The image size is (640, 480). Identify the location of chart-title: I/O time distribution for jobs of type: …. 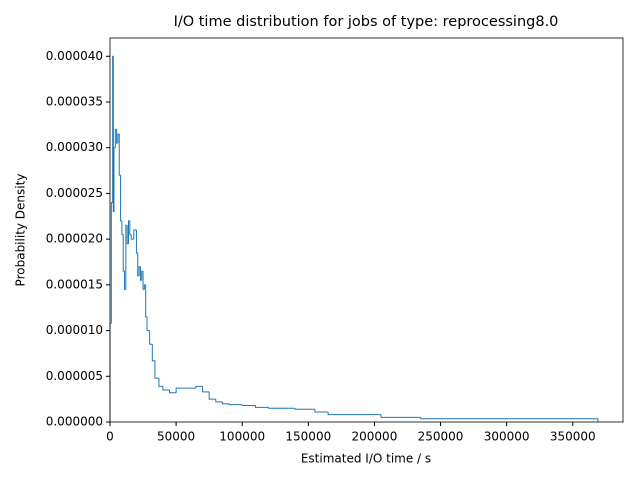
(366, 22).